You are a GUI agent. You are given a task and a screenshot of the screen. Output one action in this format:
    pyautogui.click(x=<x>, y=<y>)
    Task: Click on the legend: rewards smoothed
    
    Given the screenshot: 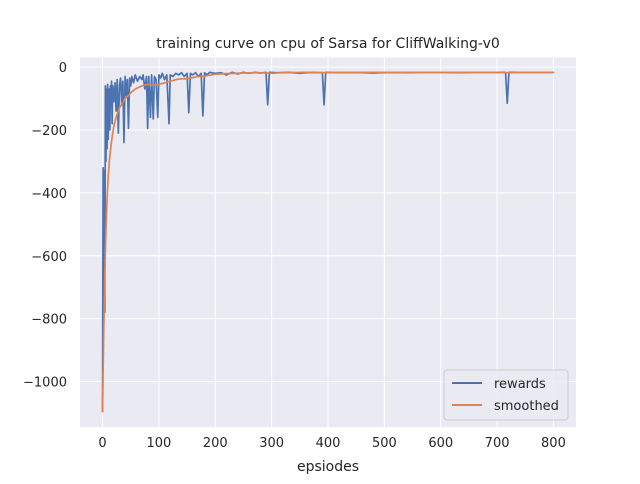 What is the action you would take?
    pyautogui.click(x=506, y=395)
    